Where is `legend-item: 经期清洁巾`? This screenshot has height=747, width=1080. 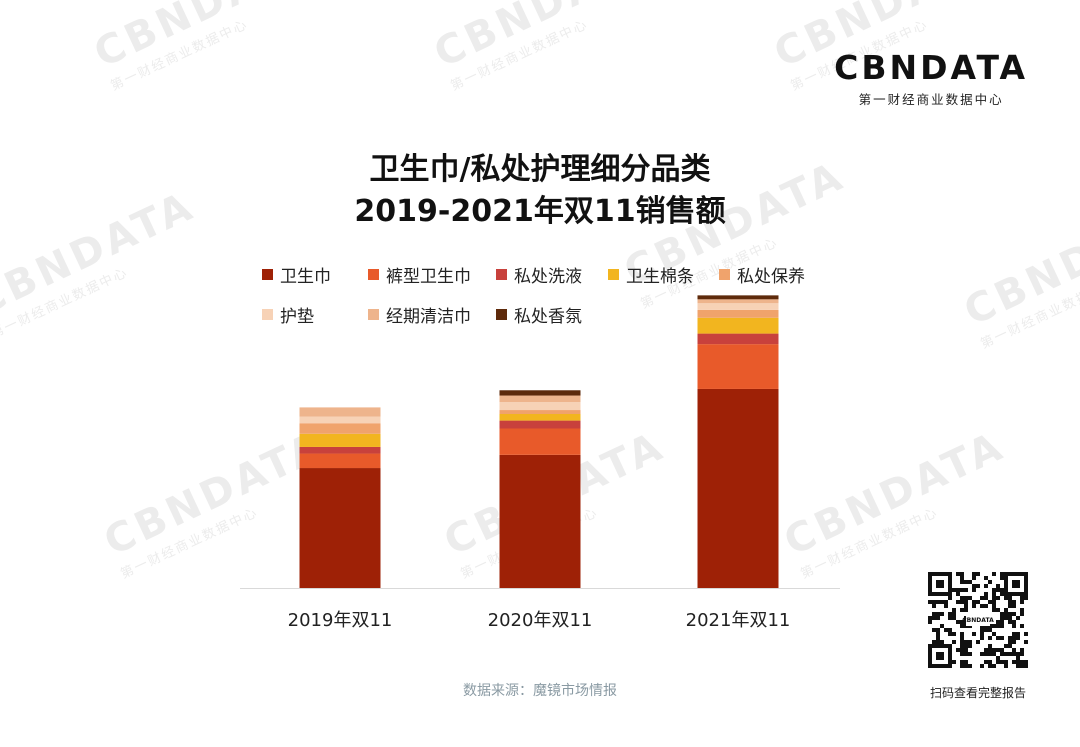
legend-item: 经期清洁巾 is located at coordinates (419, 314).